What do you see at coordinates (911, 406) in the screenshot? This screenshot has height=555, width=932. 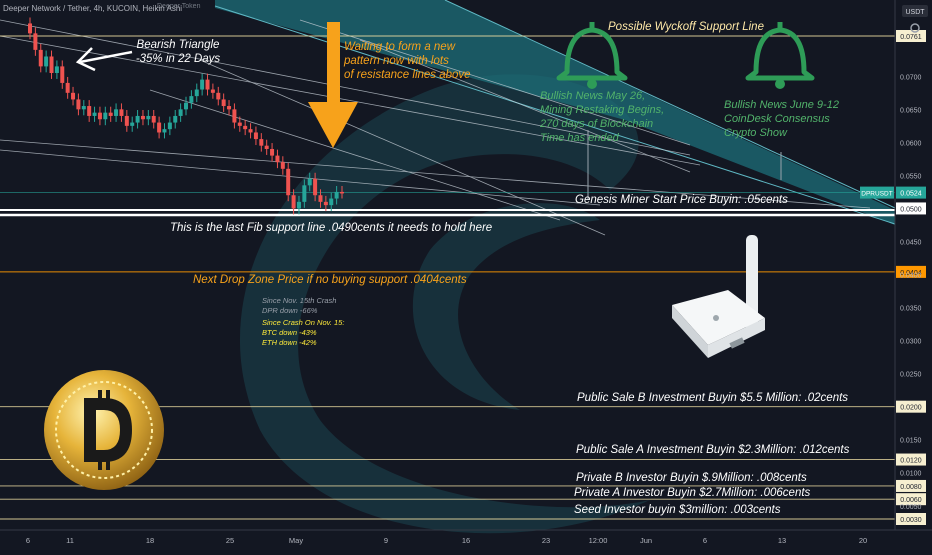 I see `price-level-tag: 0.0200` at bounding box center [911, 406].